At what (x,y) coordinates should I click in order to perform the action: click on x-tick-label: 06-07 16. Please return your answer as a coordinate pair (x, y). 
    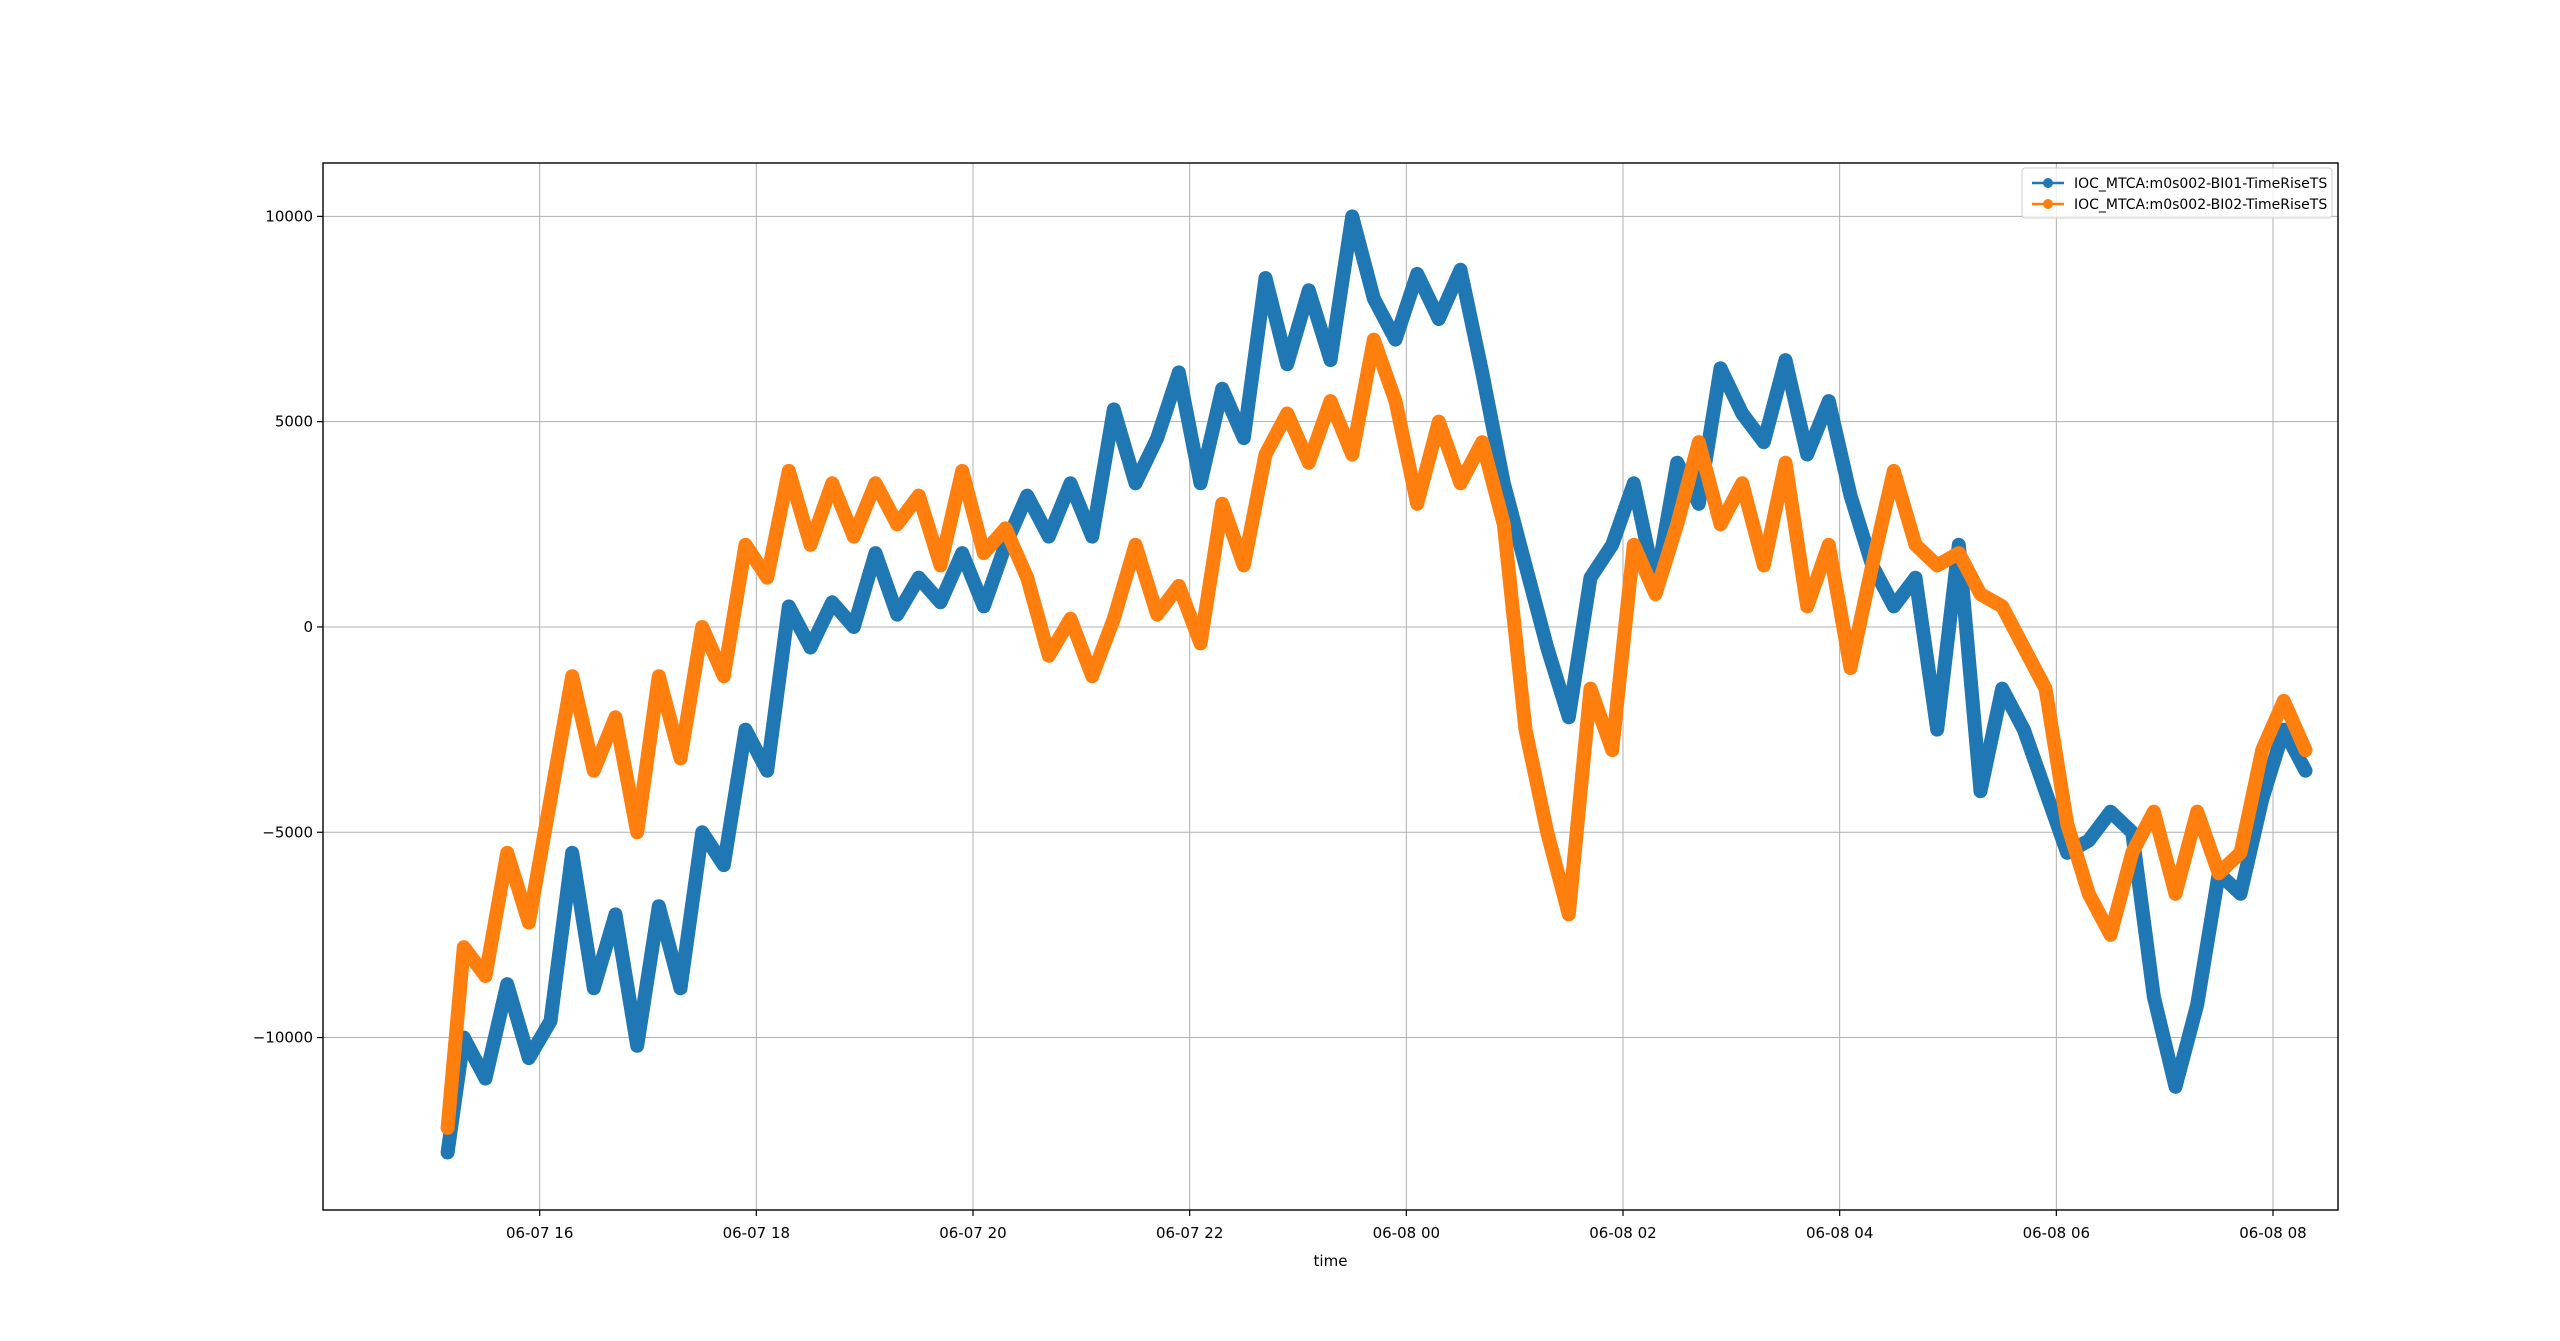
    Looking at the image, I should click on (539, 1233).